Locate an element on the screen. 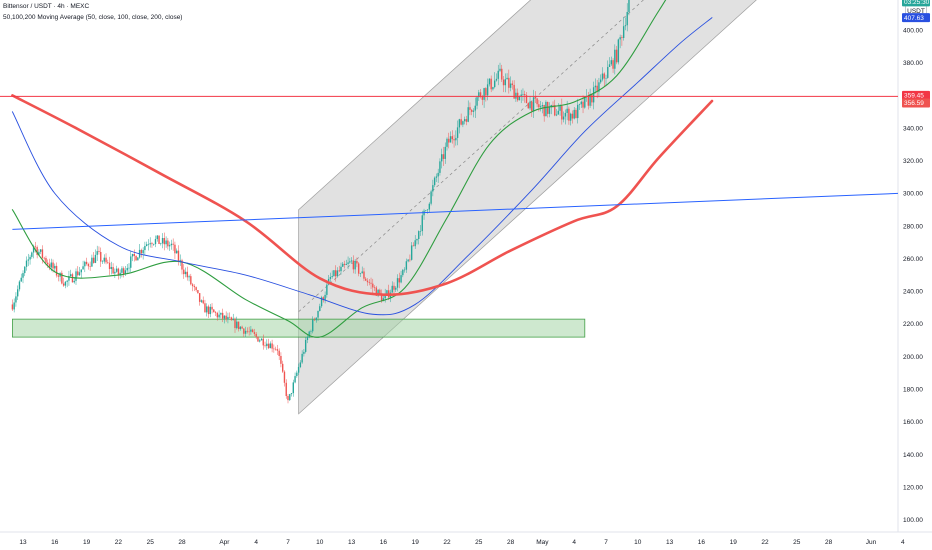 The height and width of the screenshot is (550, 932). y-tick-label: 180.00 is located at coordinates (913, 390).